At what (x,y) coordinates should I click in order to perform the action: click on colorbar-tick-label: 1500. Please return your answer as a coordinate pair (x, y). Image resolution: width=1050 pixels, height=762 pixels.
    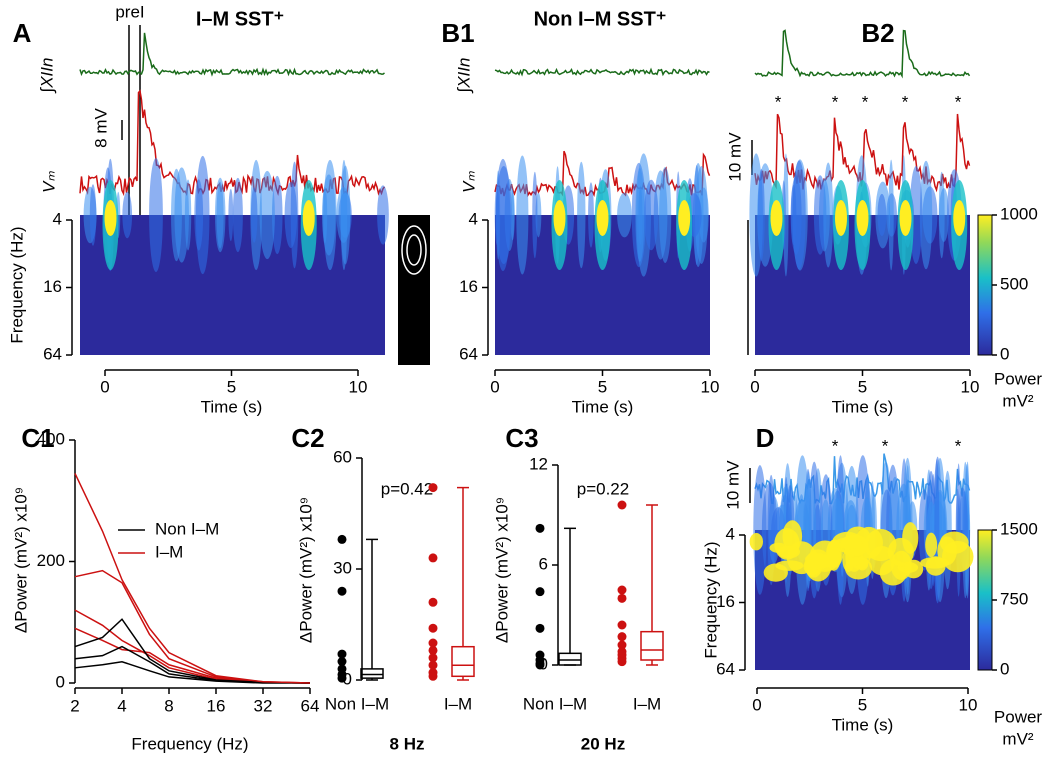
    Looking at the image, I should click on (1019, 528).